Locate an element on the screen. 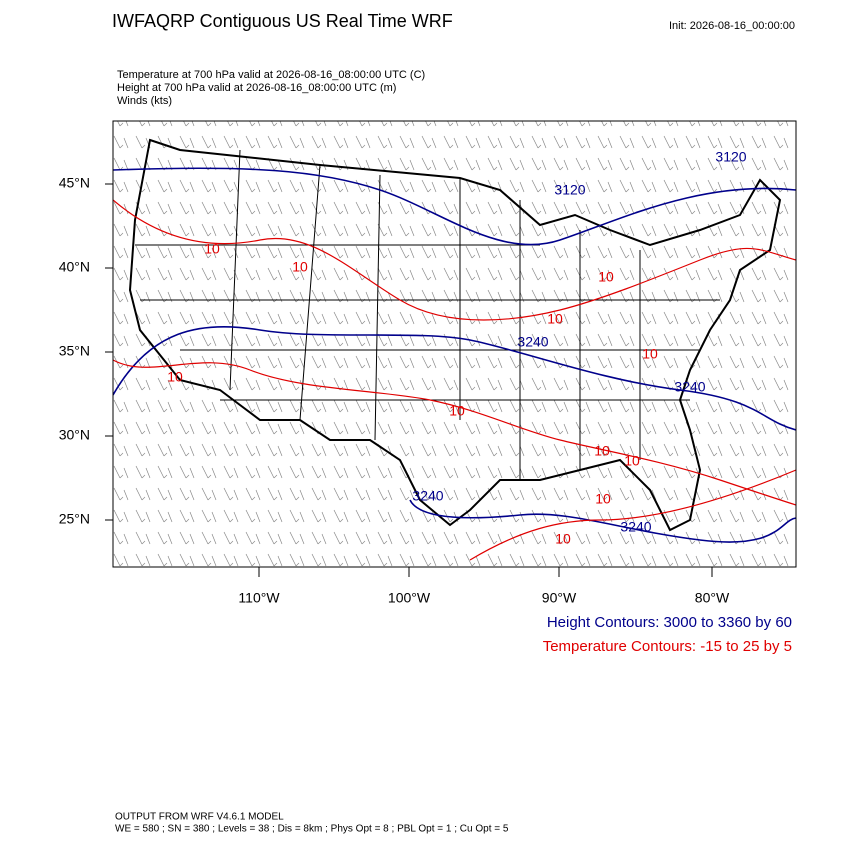 The height and width of the screenshot is (850, 850). lon-axis: 110°W 100°W 90°W 80°W is located at coordinates (484, 598).